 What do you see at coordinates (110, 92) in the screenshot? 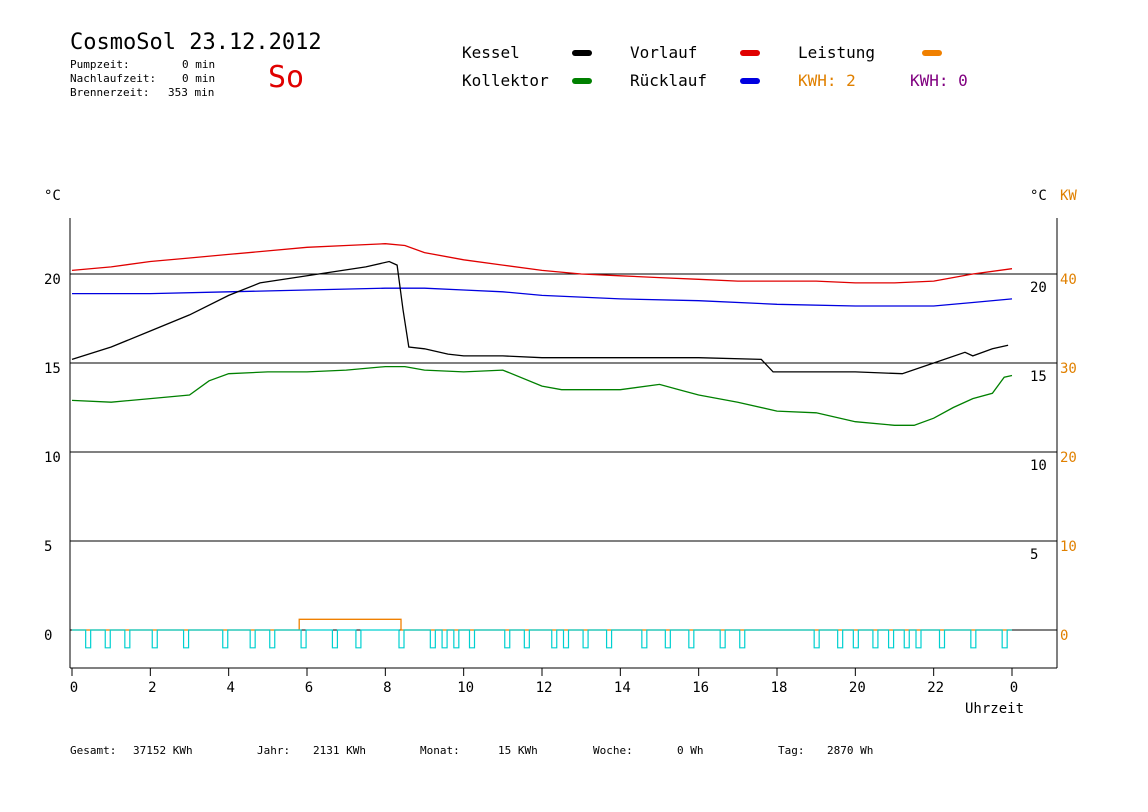
I see `stat-label: Brennerzeit:` at bounding box center [110, 92].